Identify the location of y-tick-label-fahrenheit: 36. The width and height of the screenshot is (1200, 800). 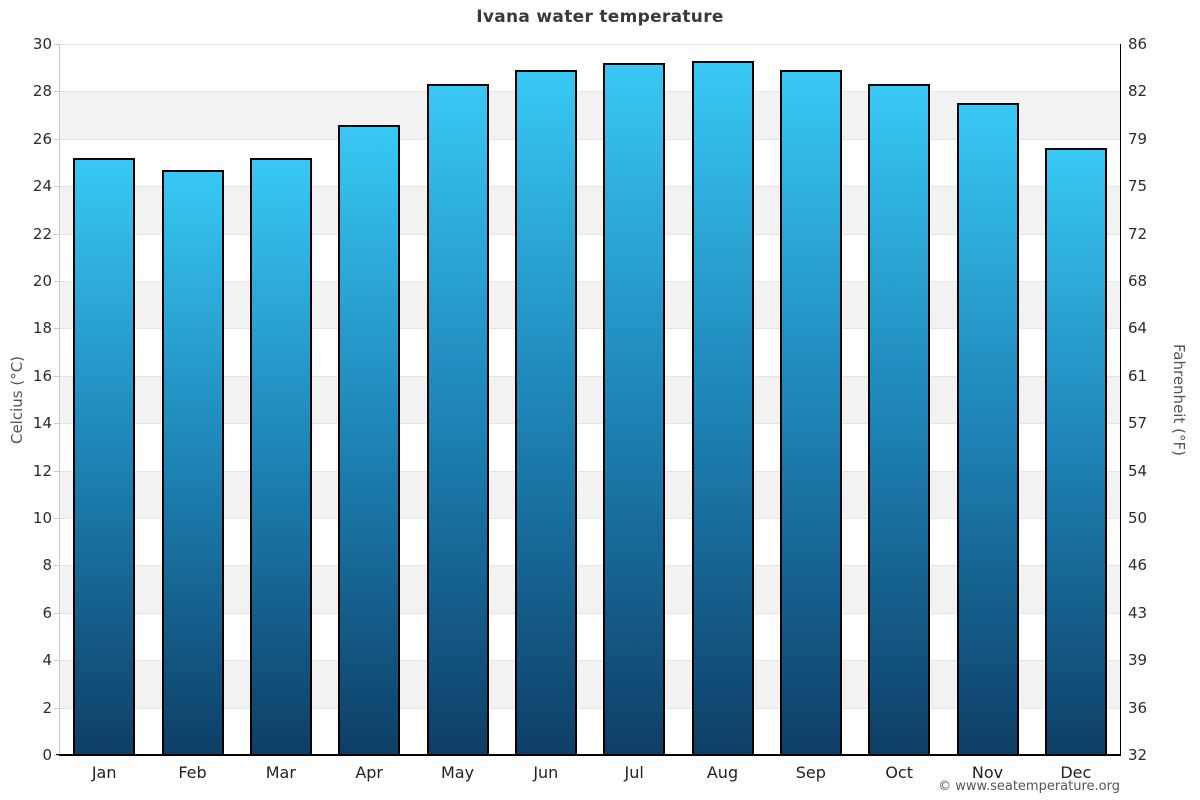
(1138, 707).